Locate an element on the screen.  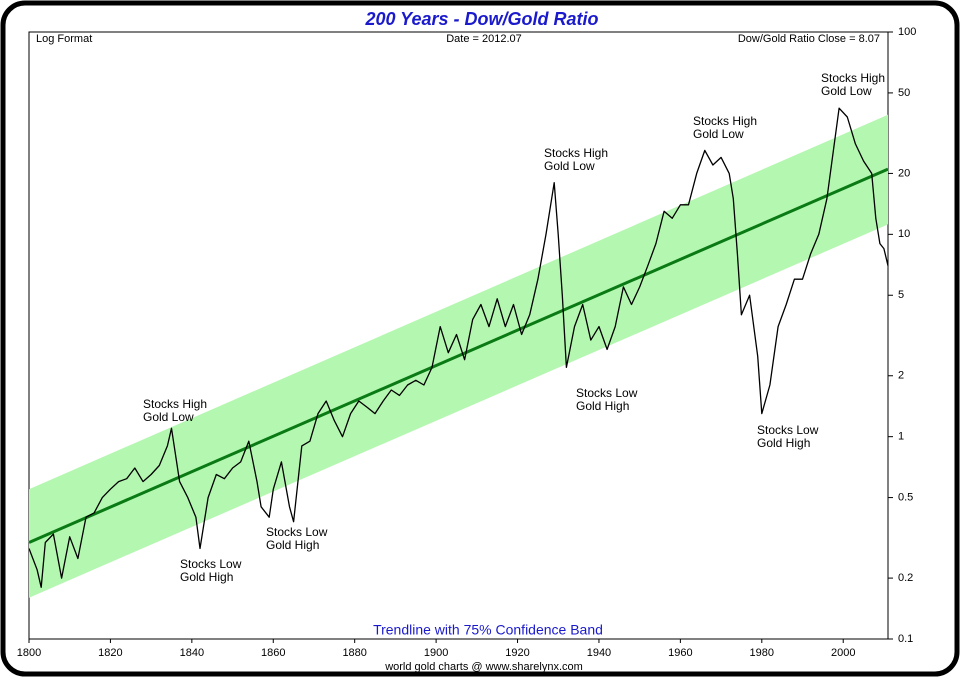
y-tick-label: 10 is located at coordinates (904, 234).